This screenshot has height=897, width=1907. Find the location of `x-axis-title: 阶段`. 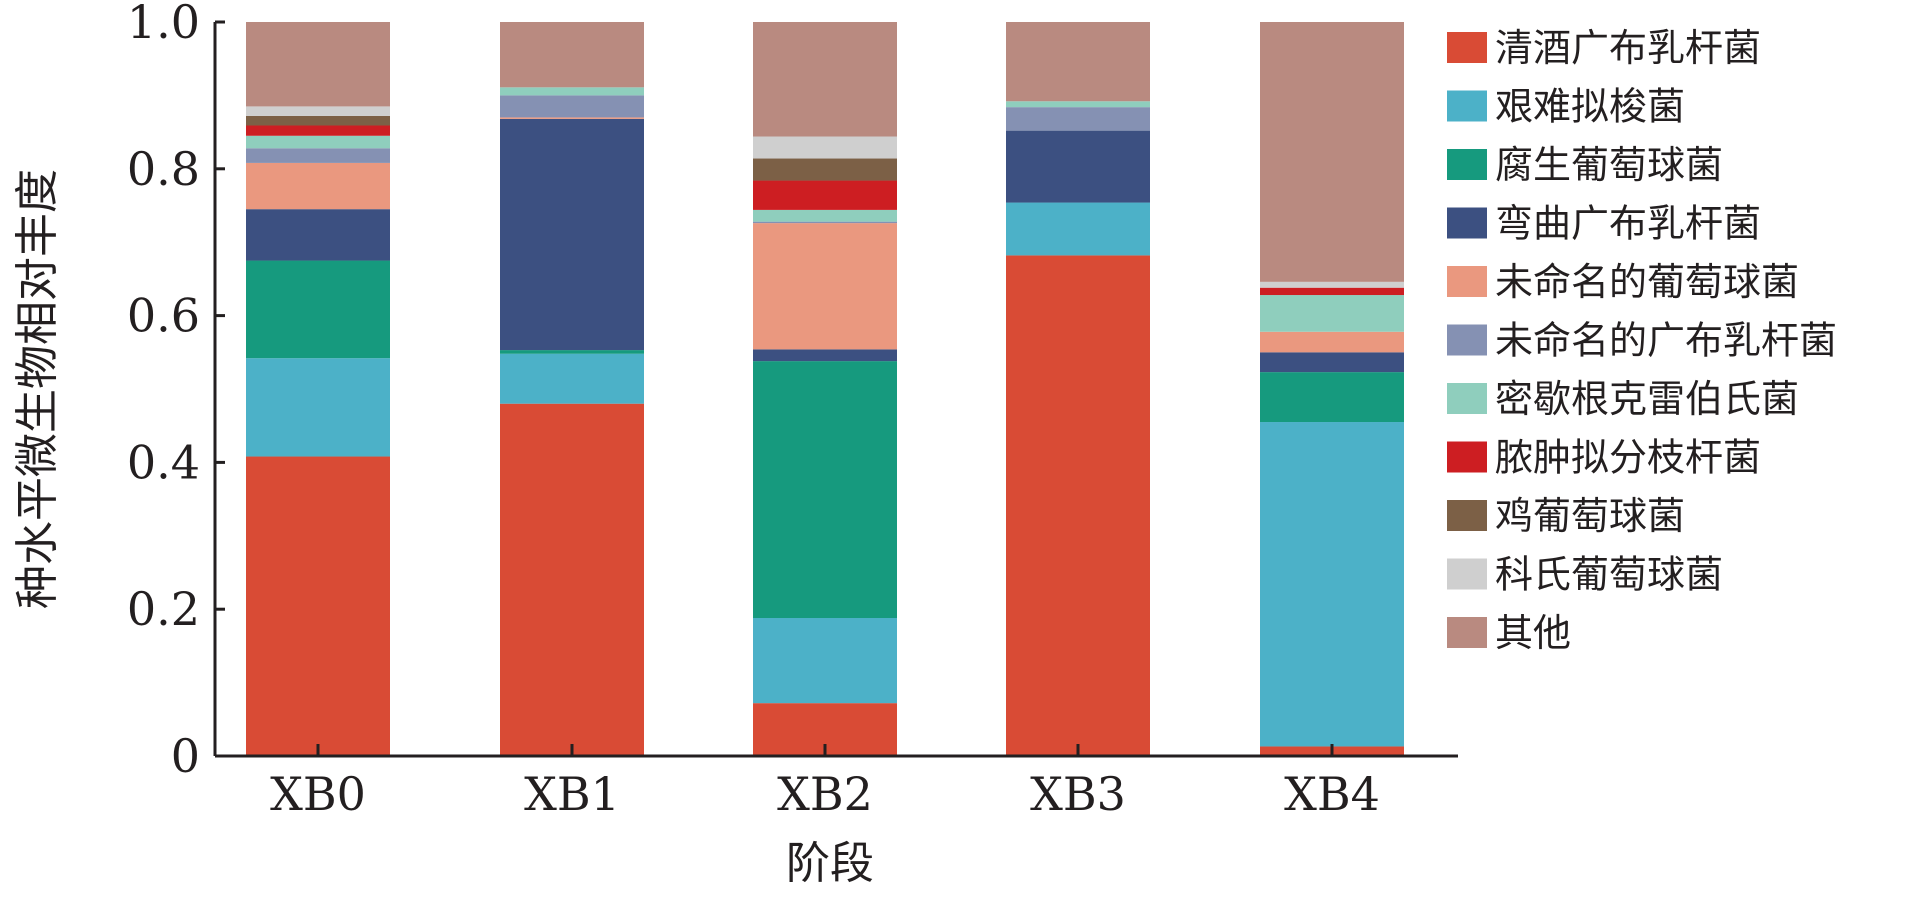

x-axis-title: 阶段 is located at coordinates (830, 863).